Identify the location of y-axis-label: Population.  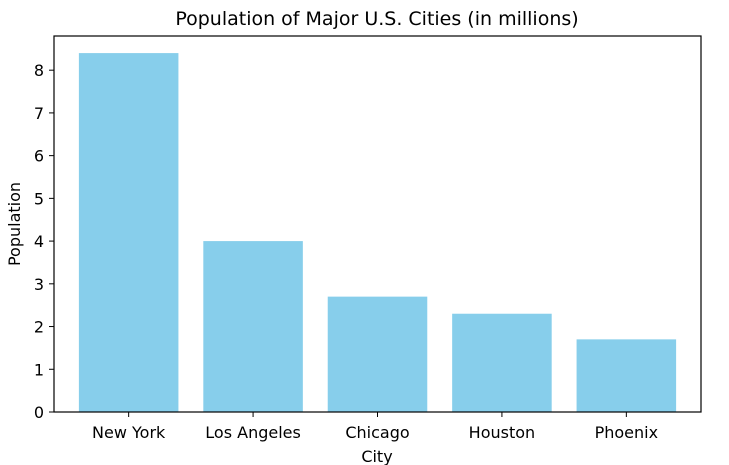
(14, 224).